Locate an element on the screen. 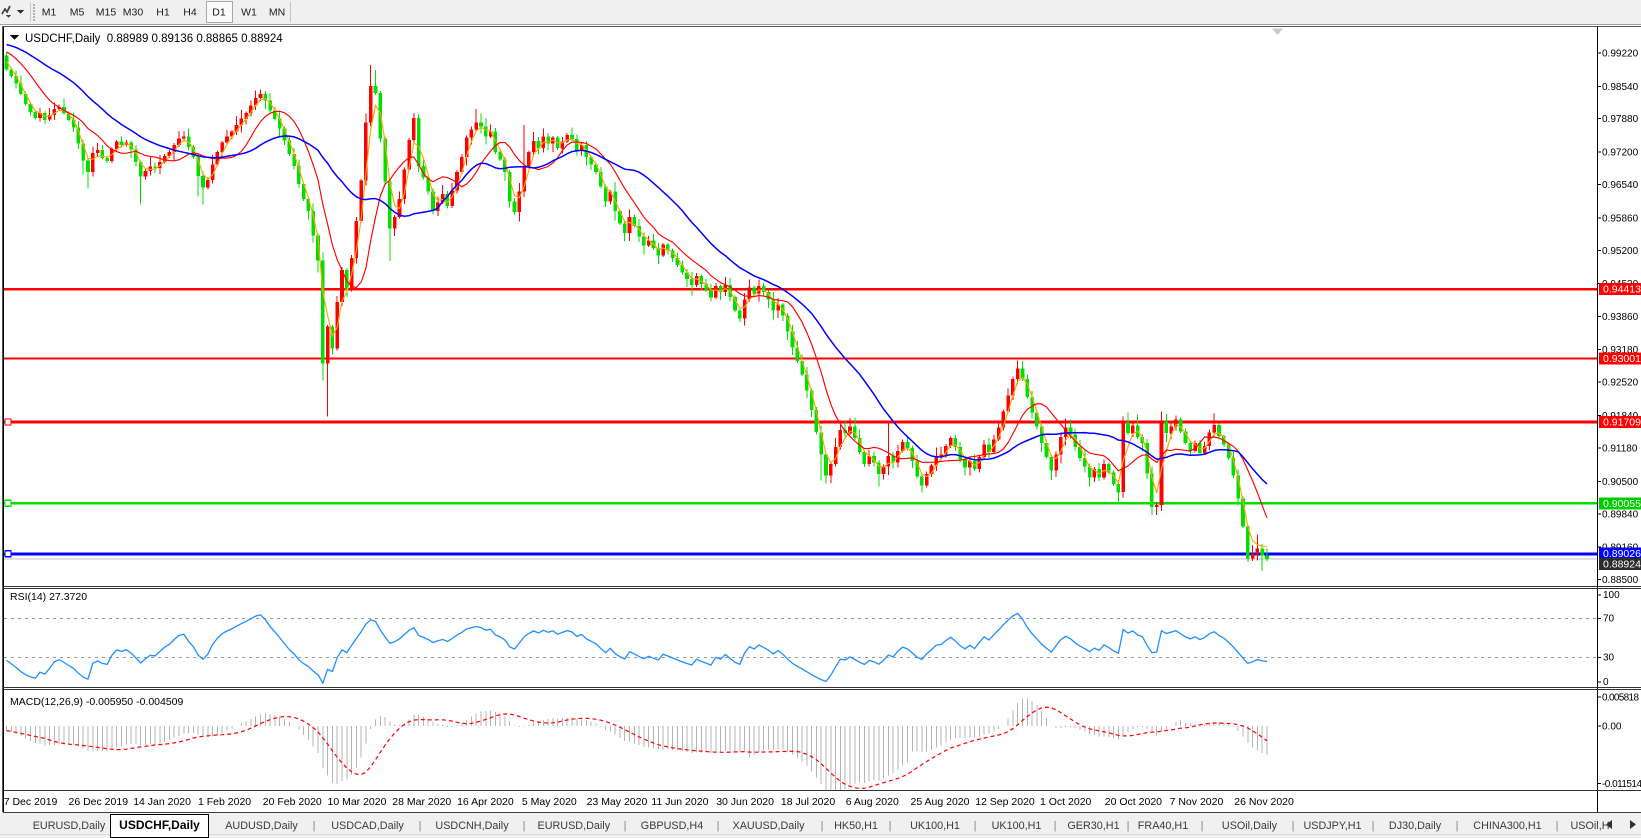 The image size is (1641, 838). svg-text: 0.88500 is located at coordinates (1620, 580).